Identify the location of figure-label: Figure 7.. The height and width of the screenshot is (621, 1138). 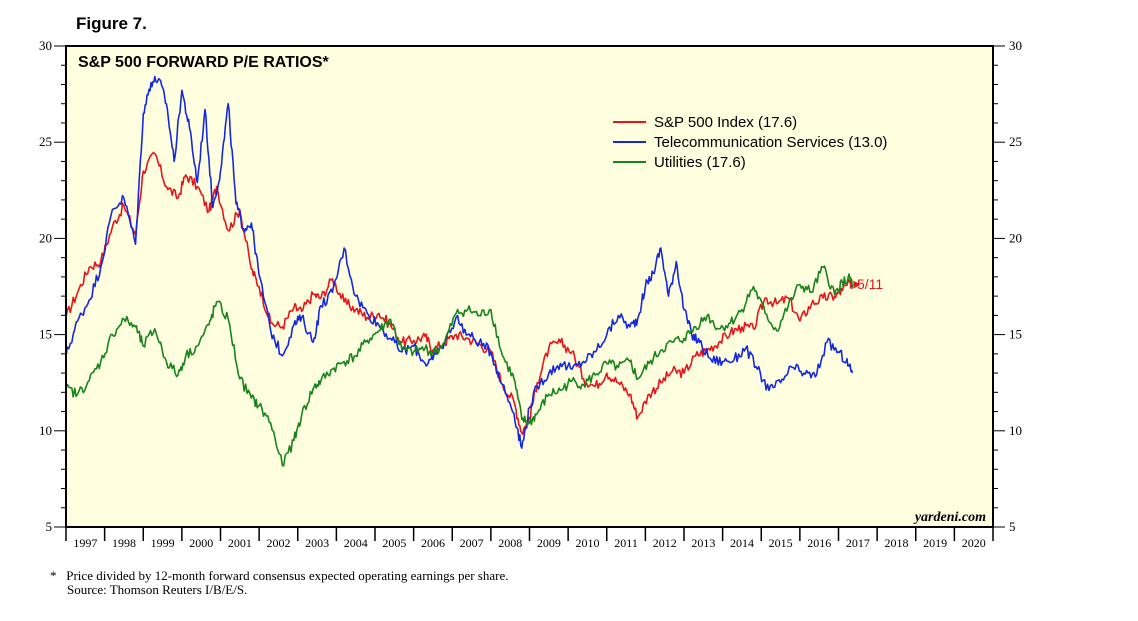
(111, 23).